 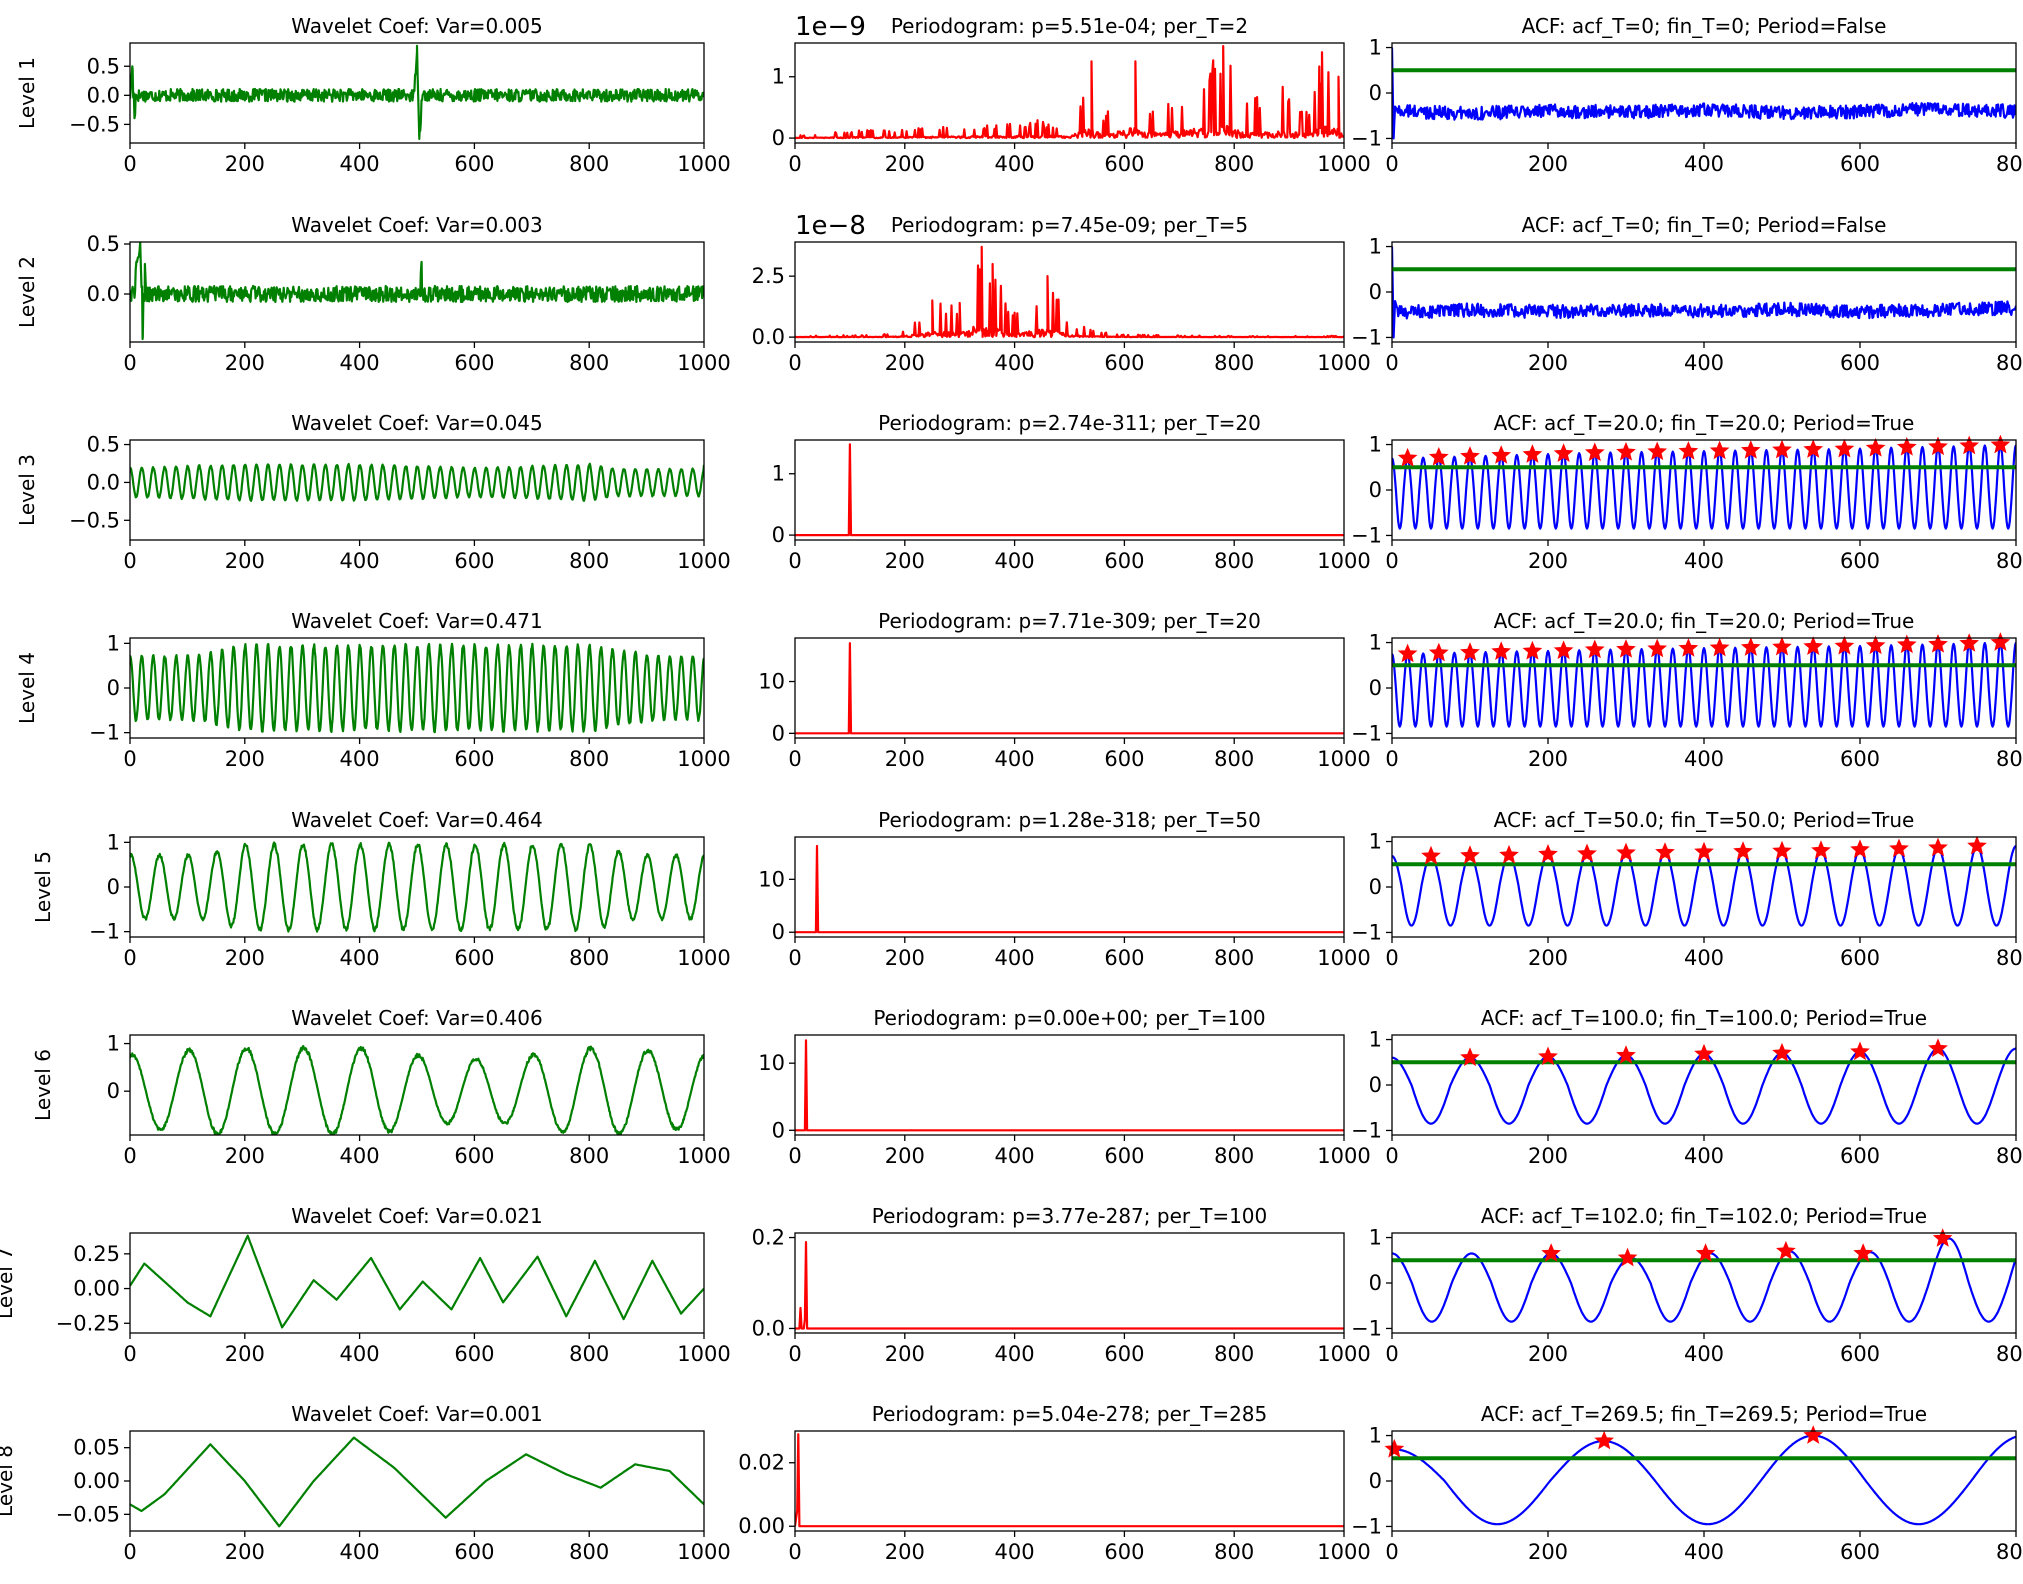 I want to click on y-tick-label: 2.5, so click(x=768, y=276).